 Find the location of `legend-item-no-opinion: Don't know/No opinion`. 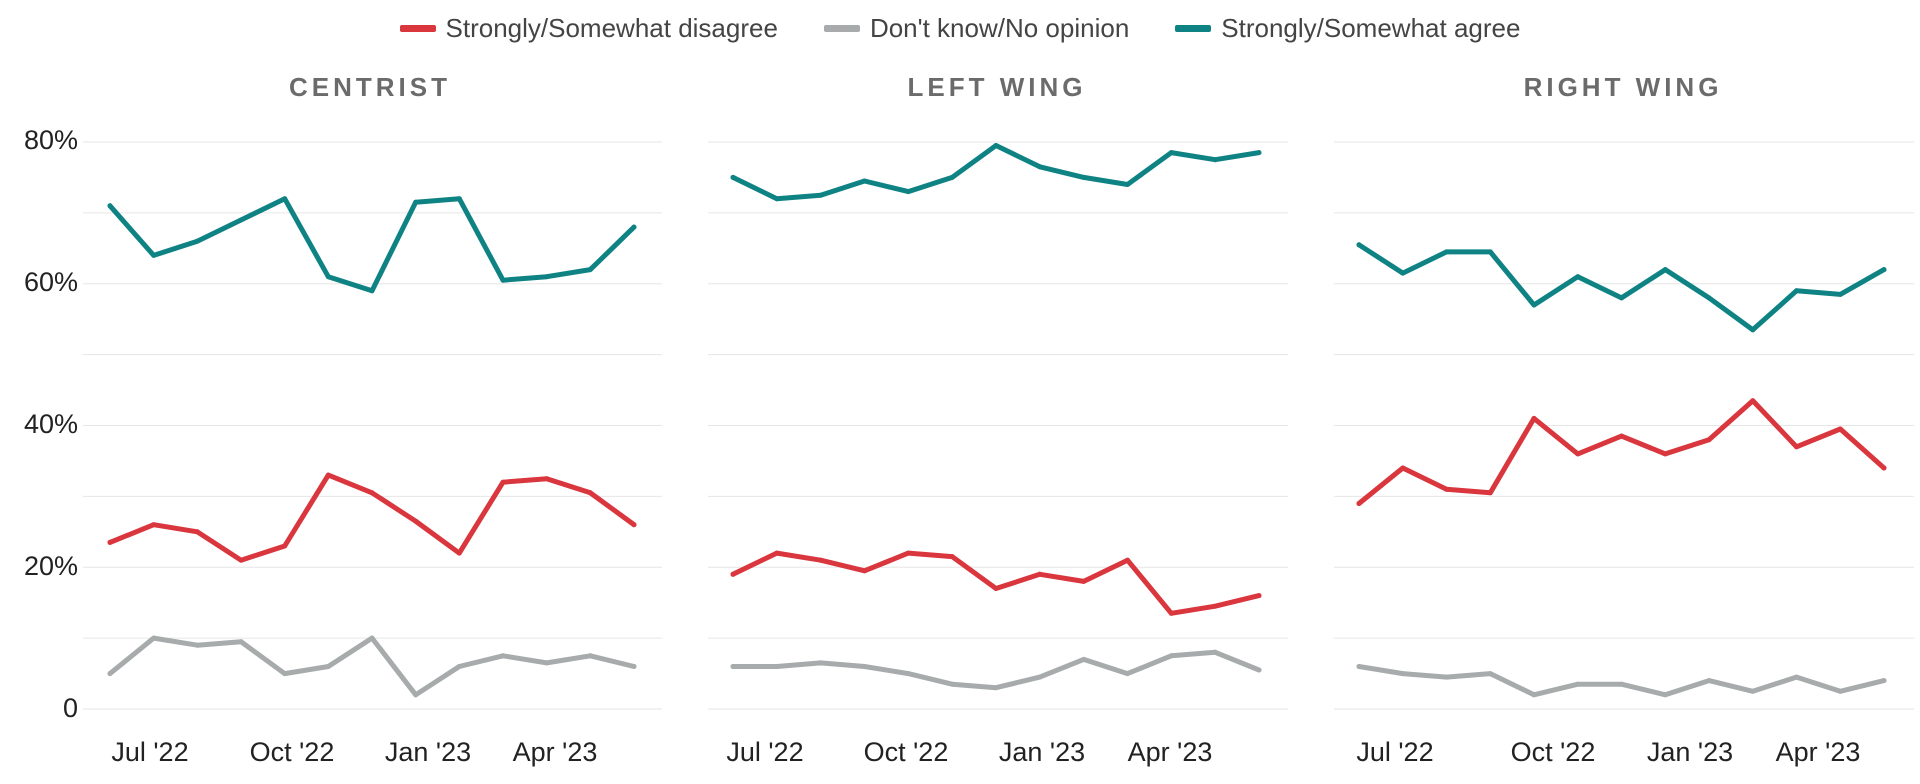

legend-item-no-opinion: Don't know/No opinion is located at coordinates (976, 28).